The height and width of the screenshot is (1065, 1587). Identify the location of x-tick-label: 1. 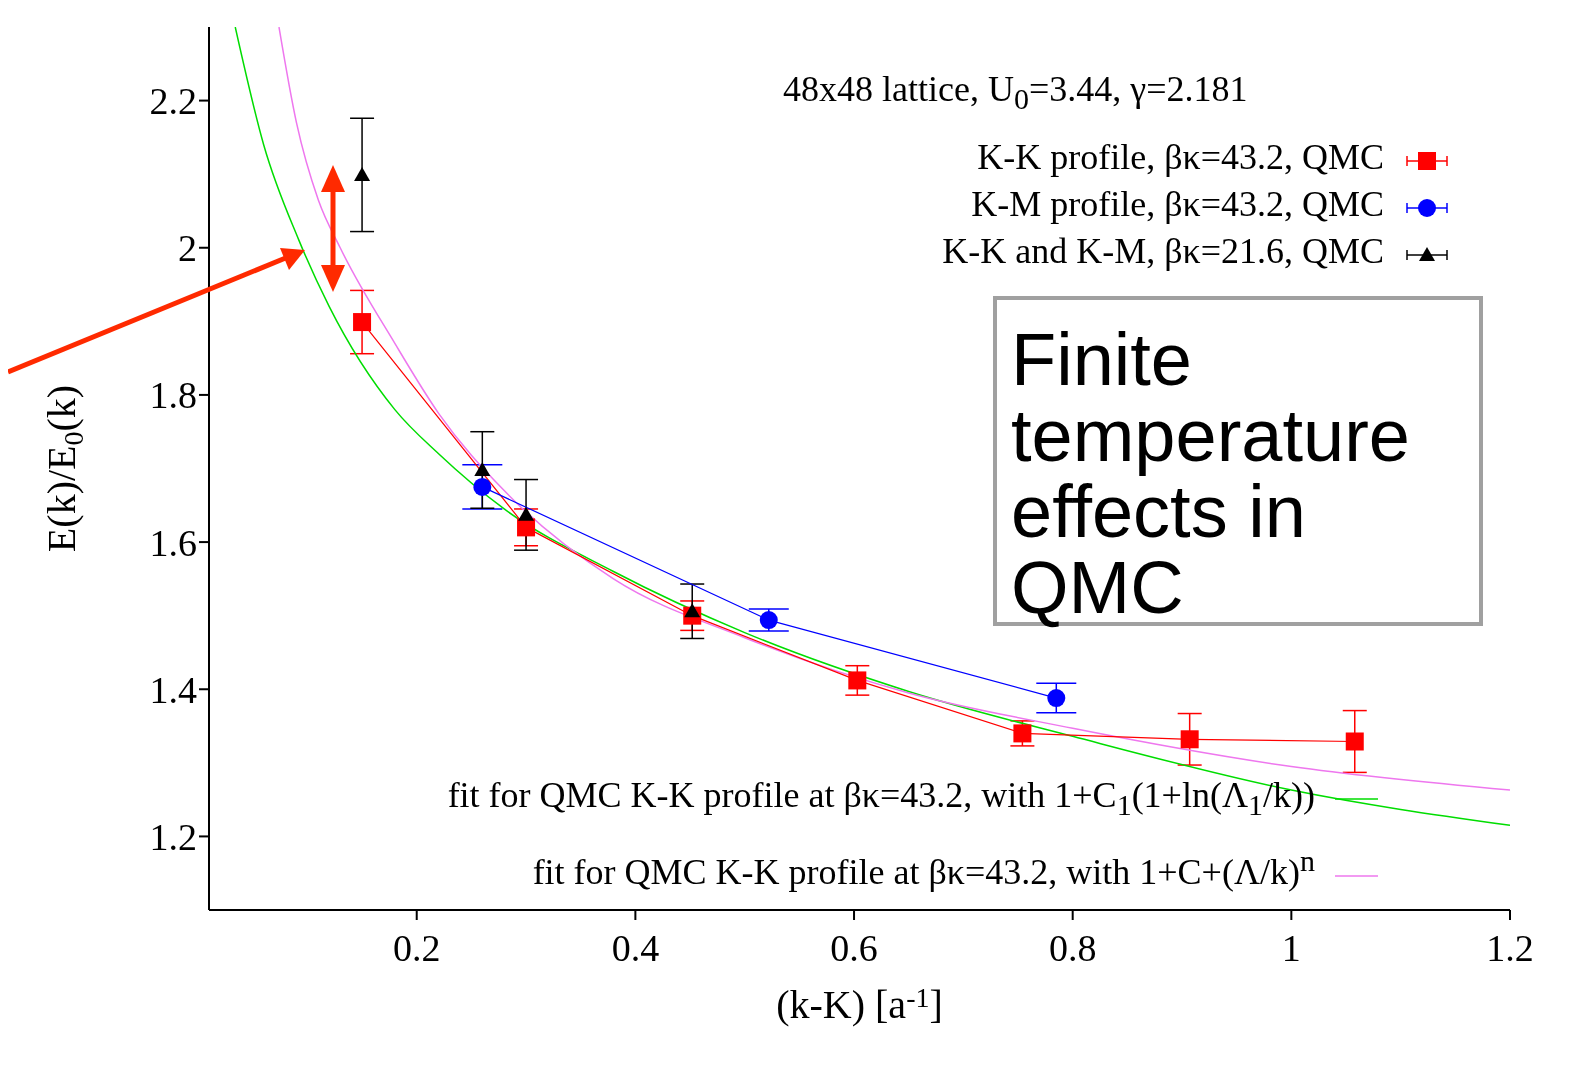
(1291, 947).